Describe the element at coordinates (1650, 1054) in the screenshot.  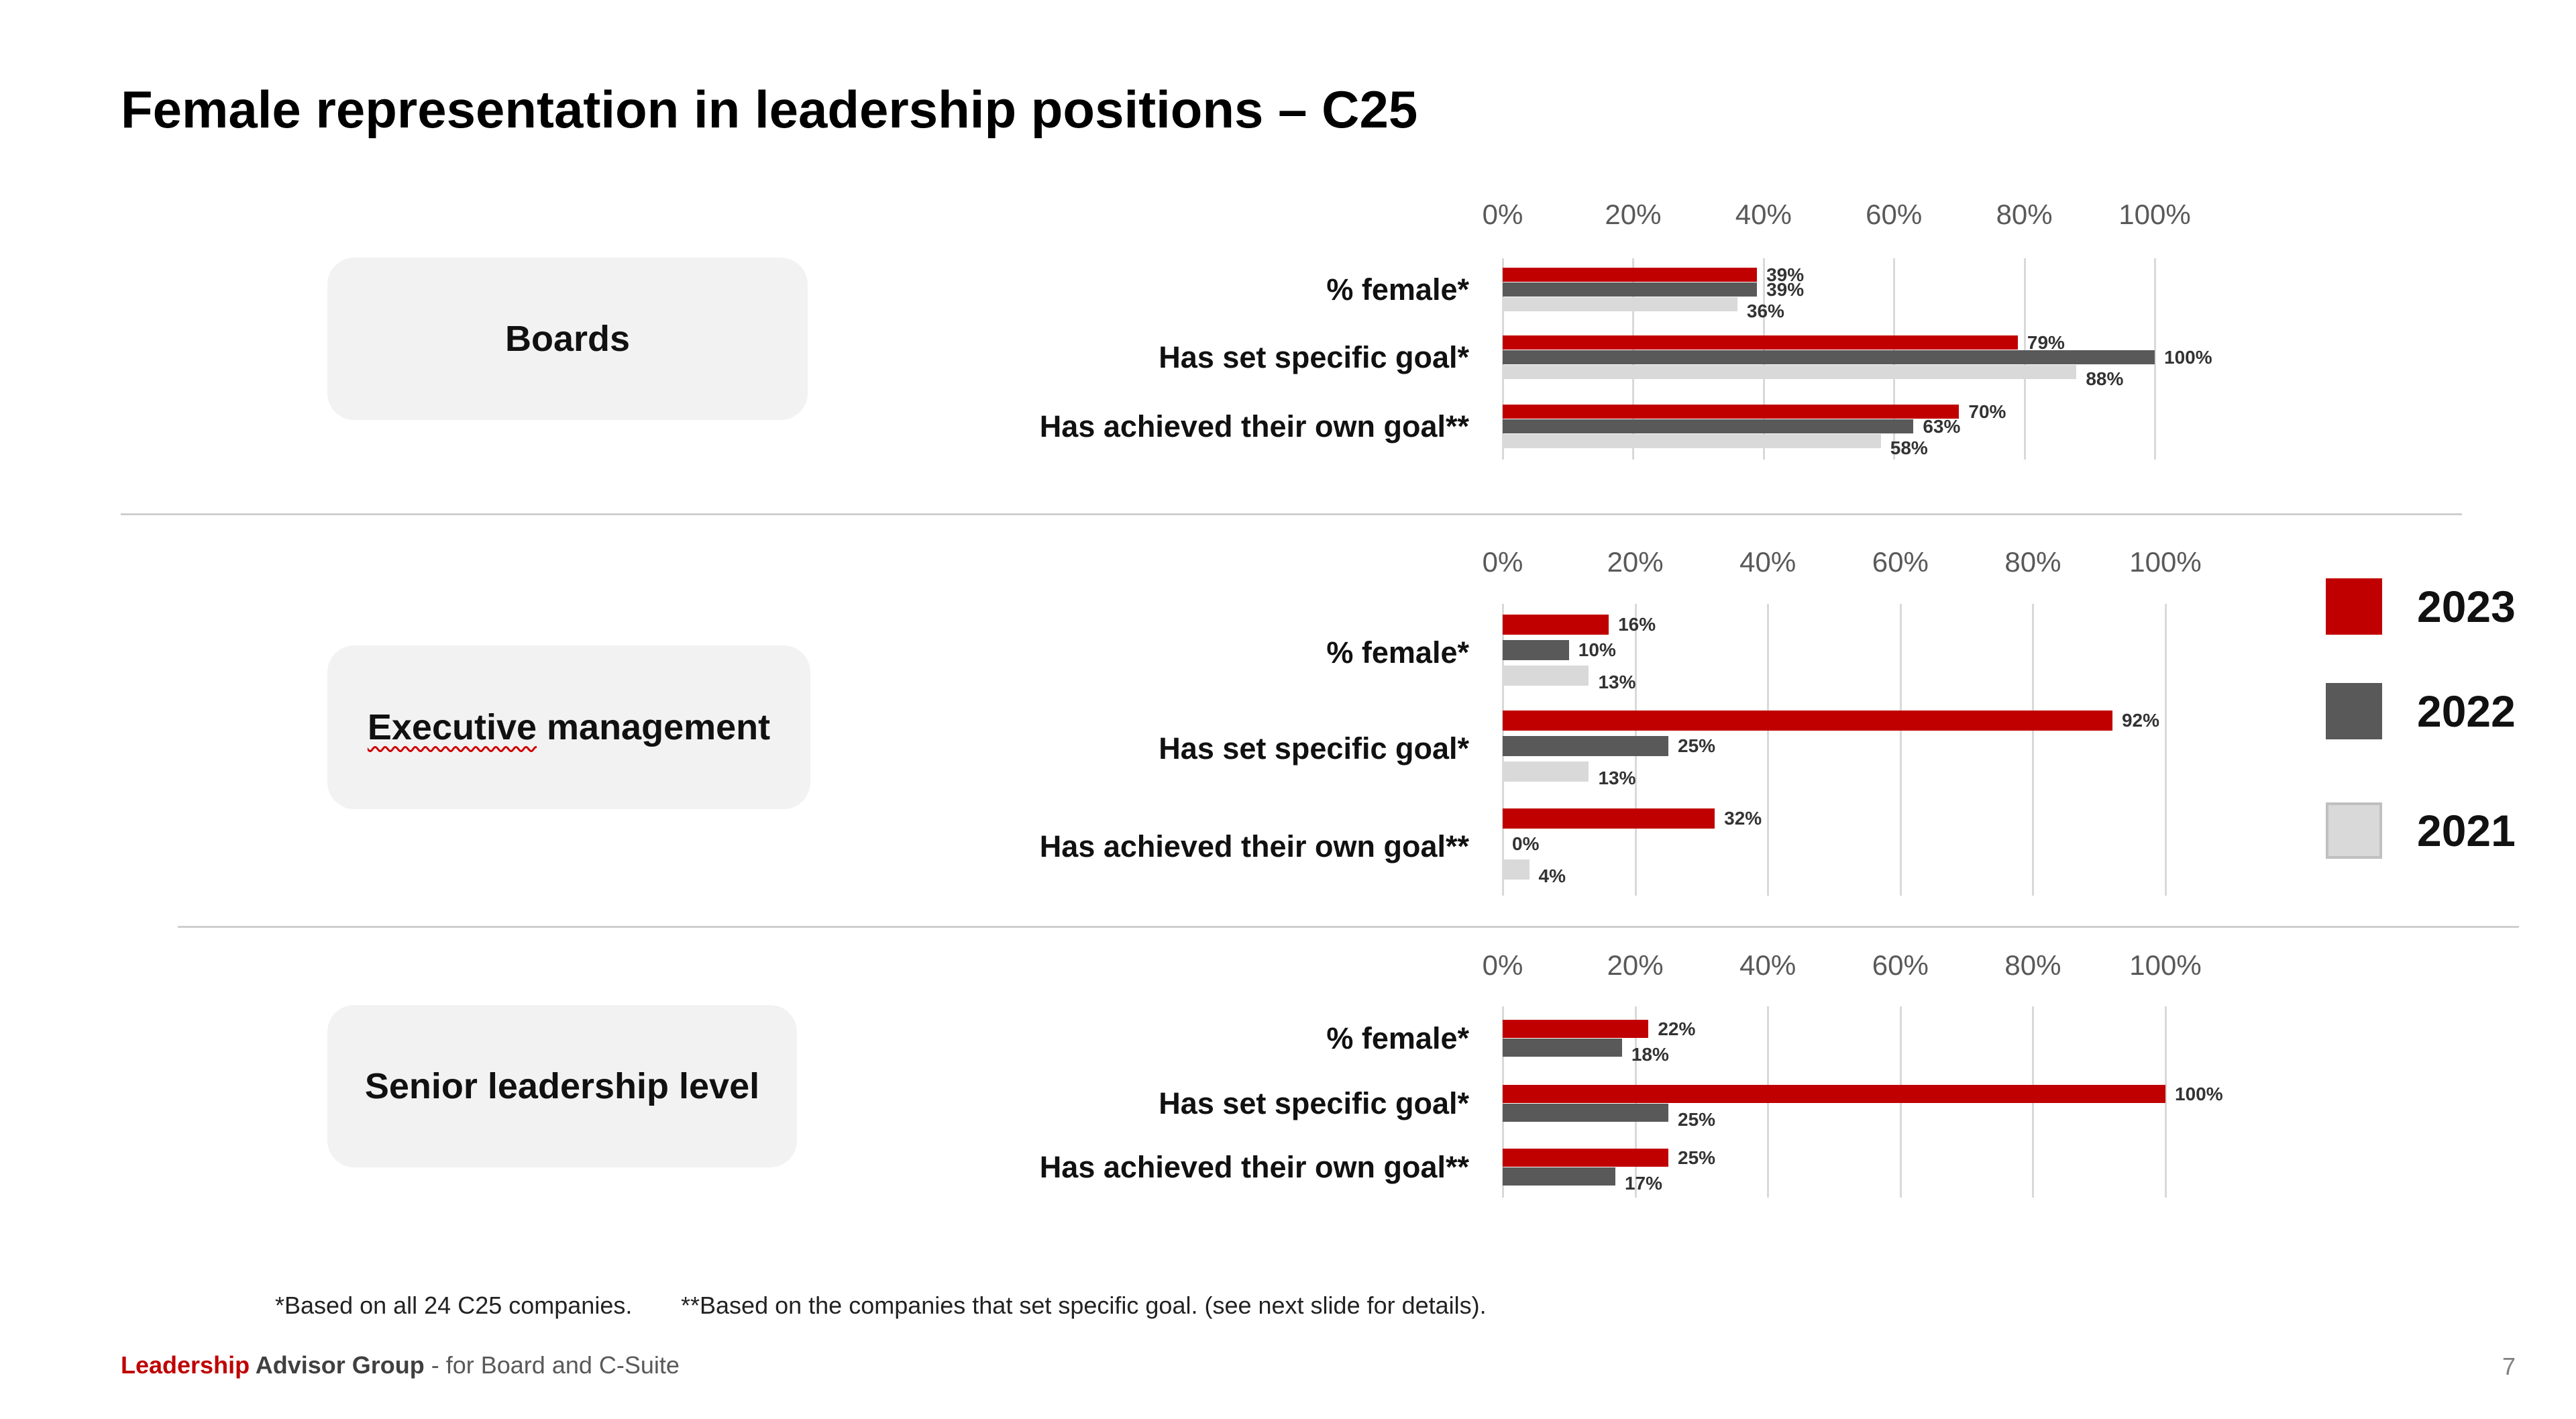
I see `data-label-2022: 18%` at that location.